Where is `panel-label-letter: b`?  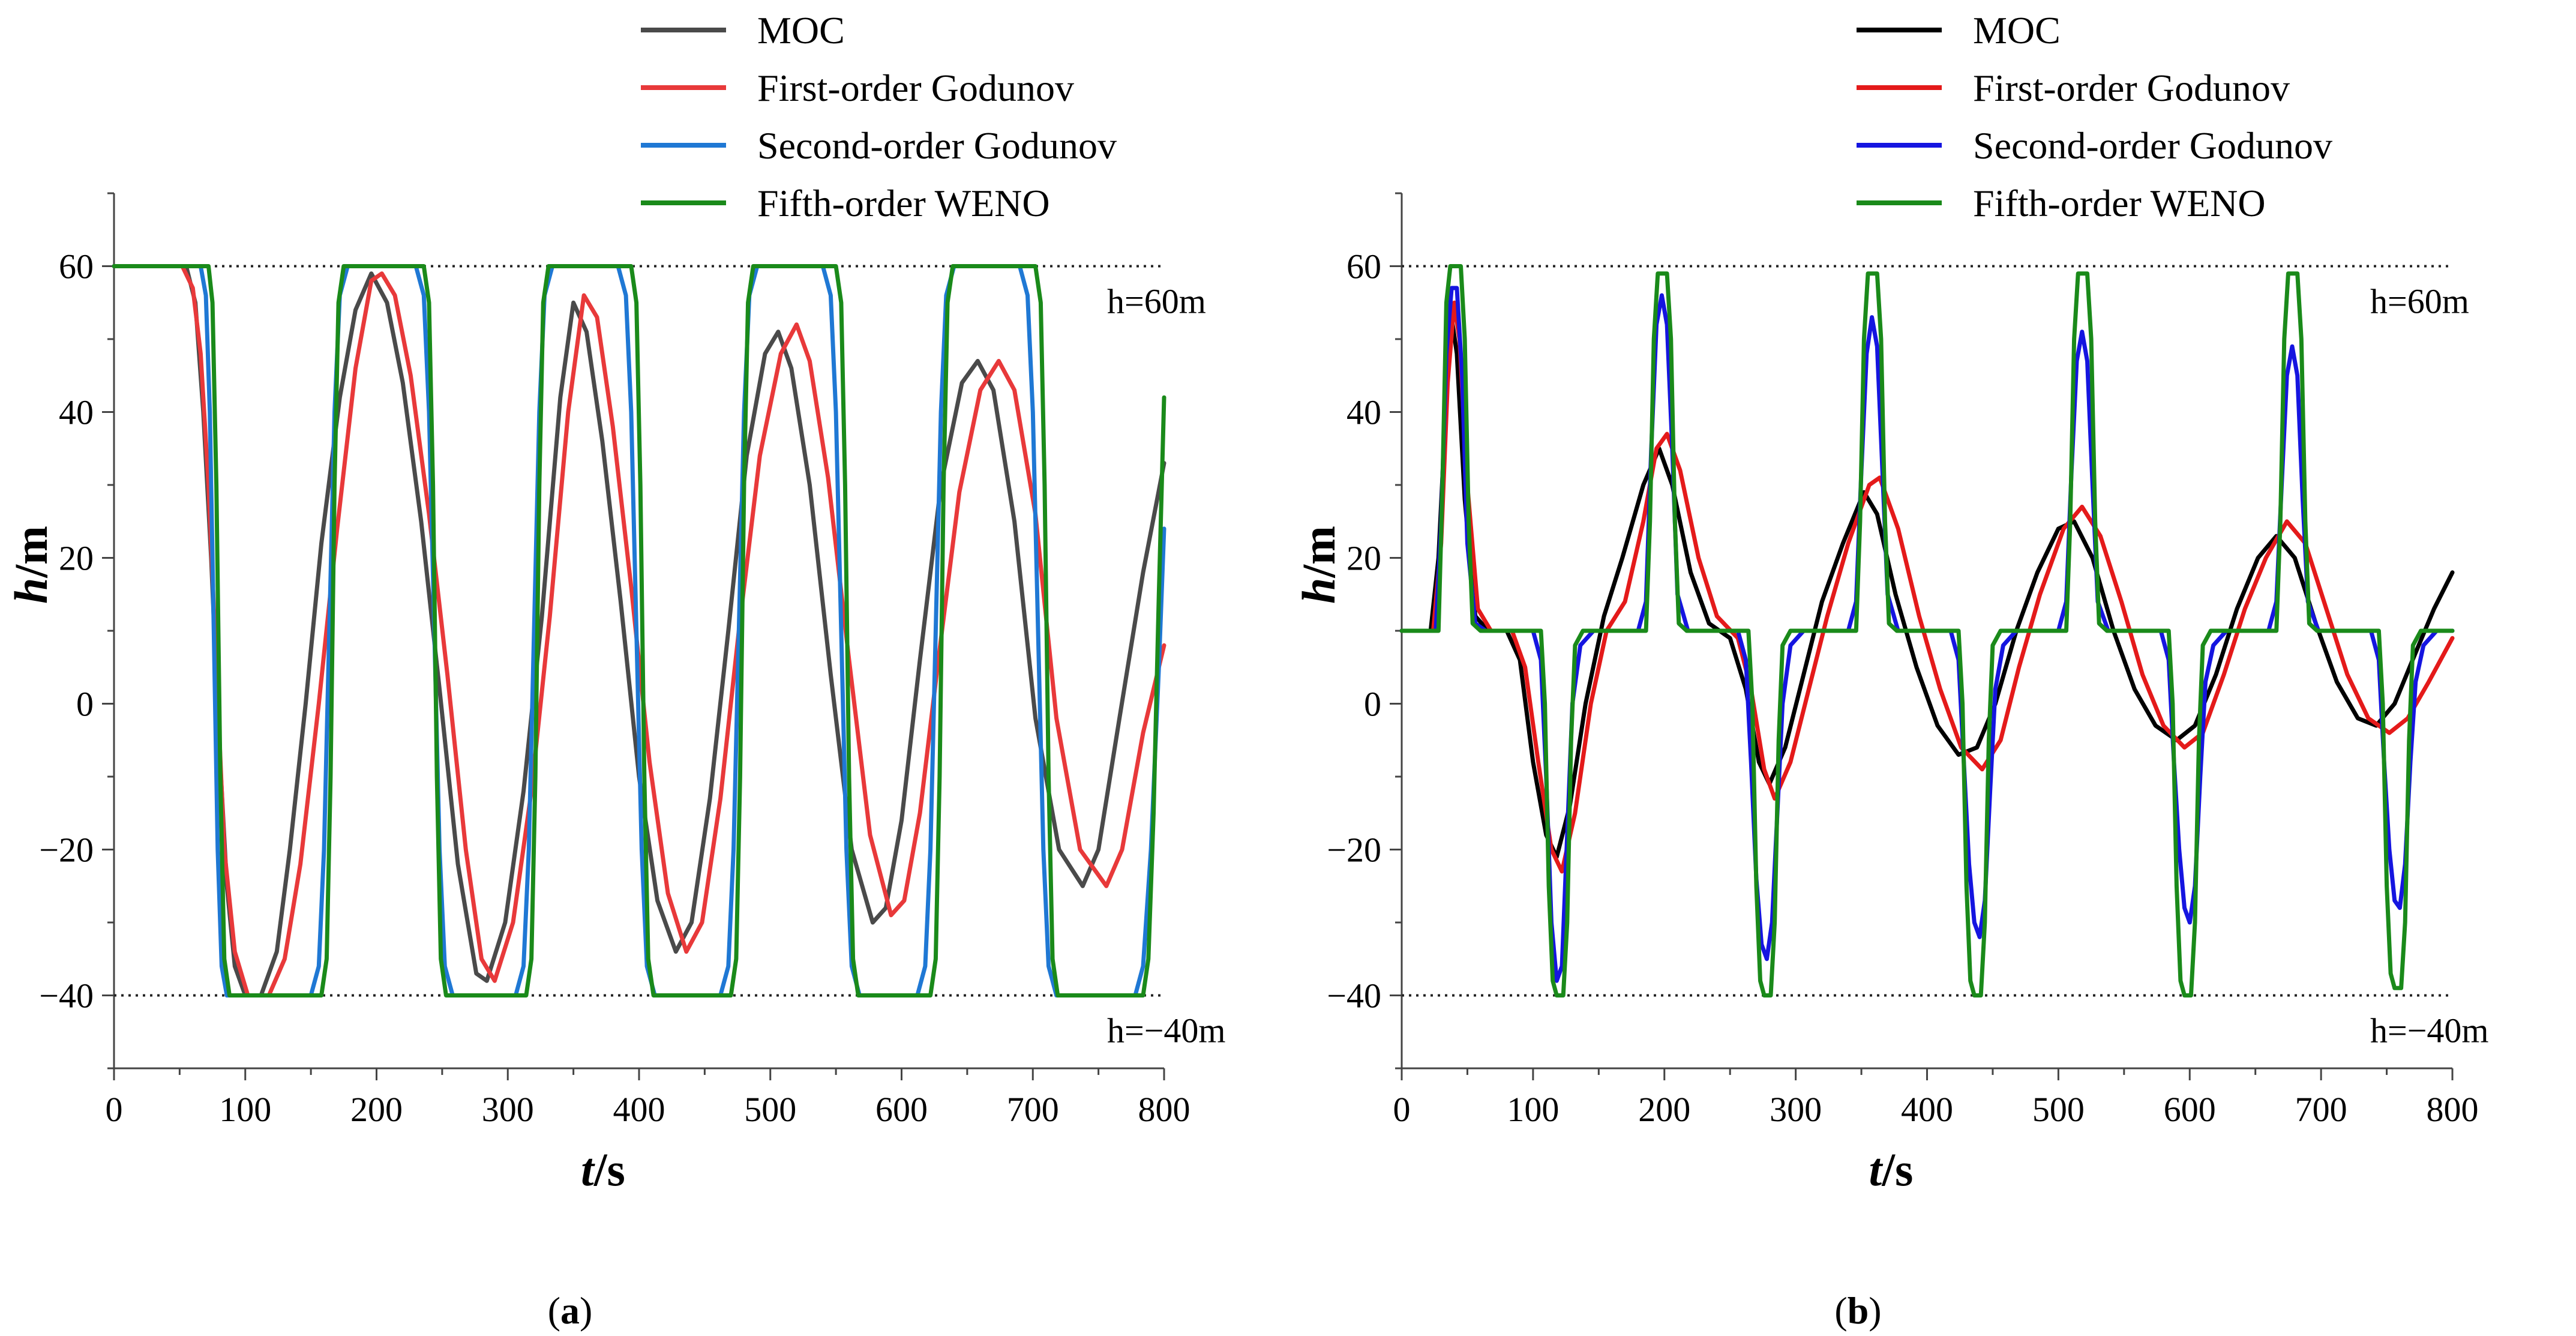
panel-label-letter: b is located at coordinates (1858, 1311).